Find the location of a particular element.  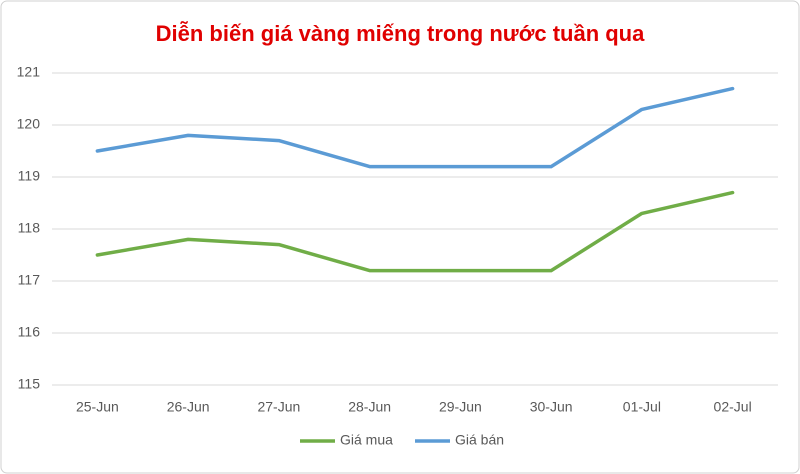

y-tick-label: 121 is located at coordinates (29, 72).